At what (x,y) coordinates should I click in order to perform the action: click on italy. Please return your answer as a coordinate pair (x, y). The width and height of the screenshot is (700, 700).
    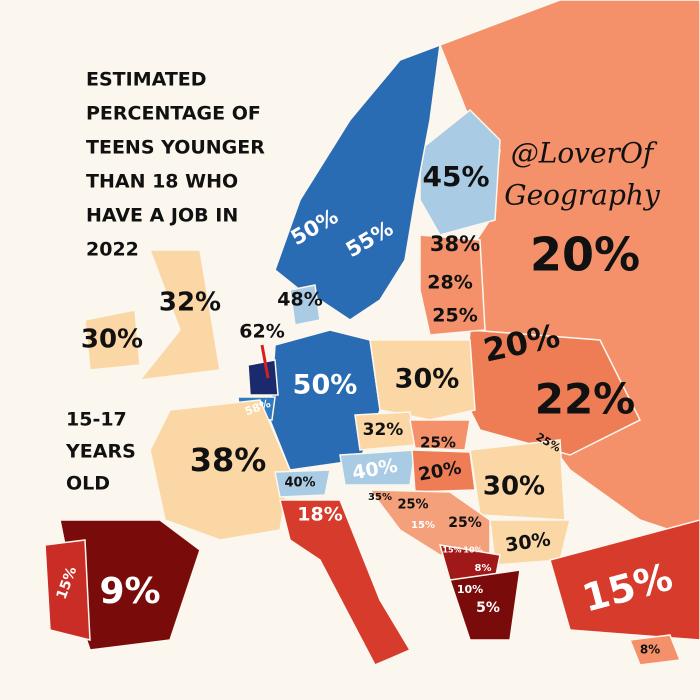
    Looking at the image, I should click on (345, 582).